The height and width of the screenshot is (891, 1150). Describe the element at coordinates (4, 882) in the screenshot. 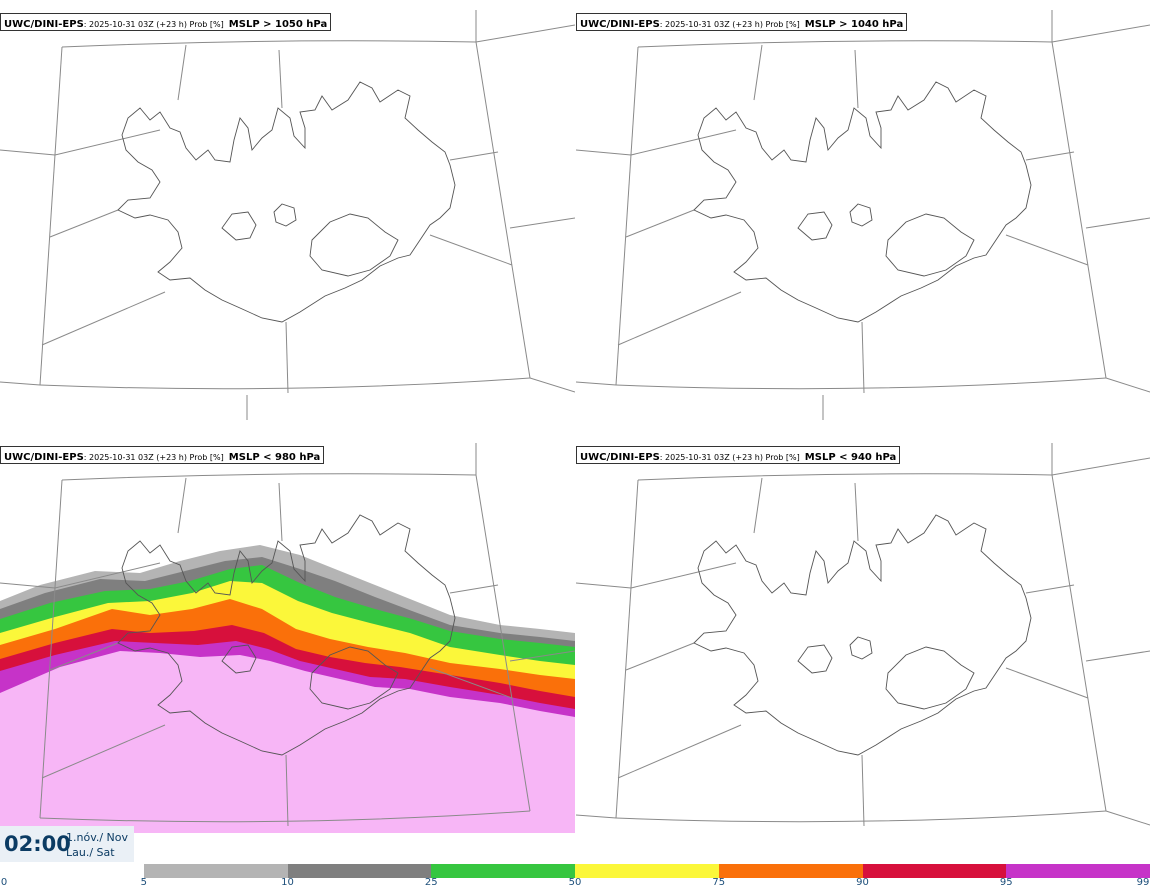

I see `colorbar-tick-label: 0` at that location.